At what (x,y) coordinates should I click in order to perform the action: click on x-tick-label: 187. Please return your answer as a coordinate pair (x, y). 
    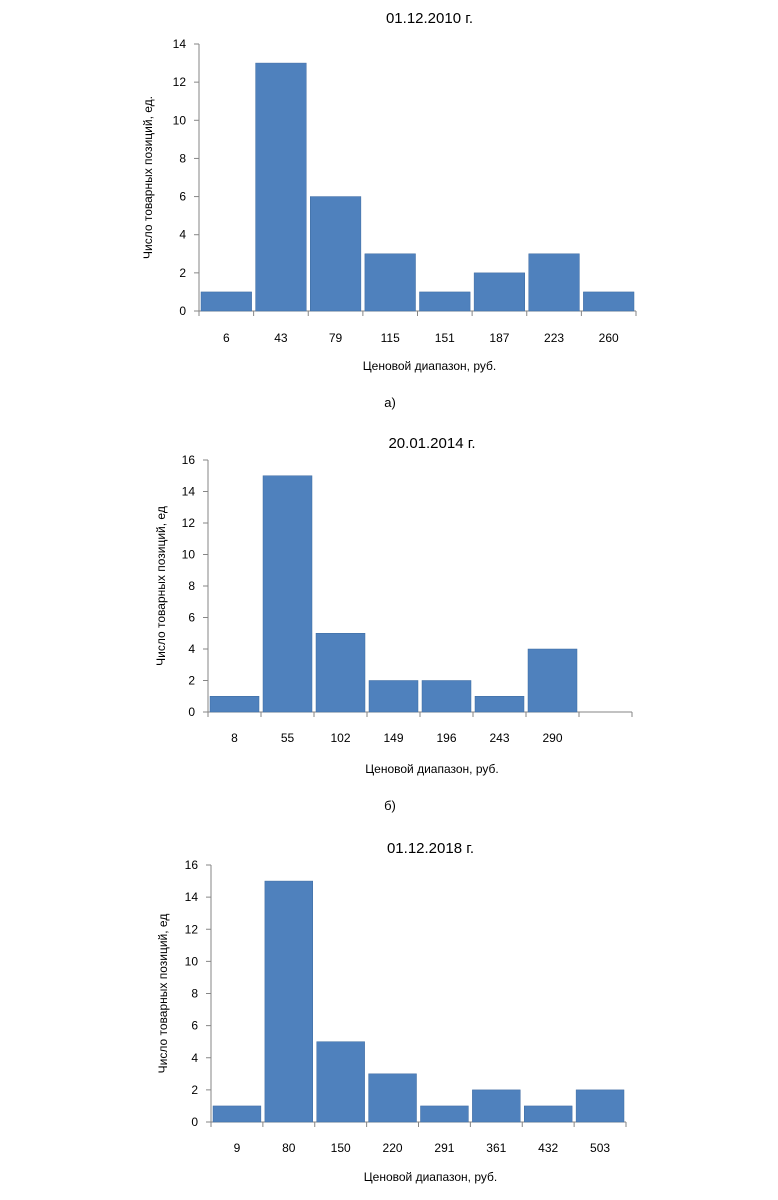
    Looking at the image, I should click on (499, 338).